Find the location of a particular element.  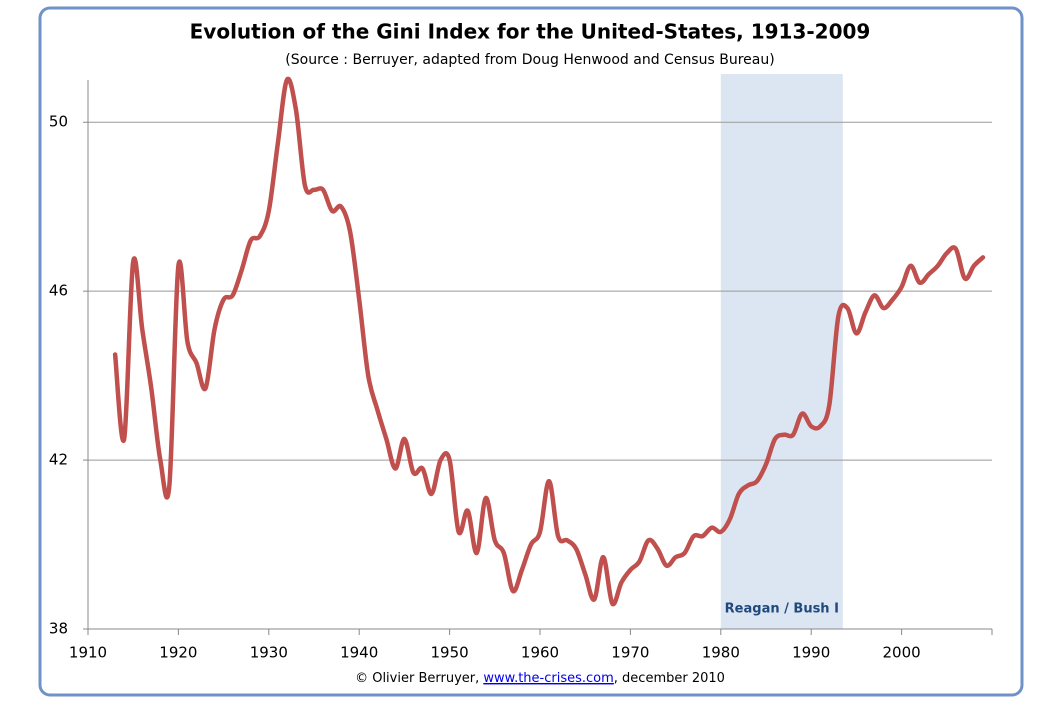

x-tick-label: 1980 is located at coordinates (721, 653).